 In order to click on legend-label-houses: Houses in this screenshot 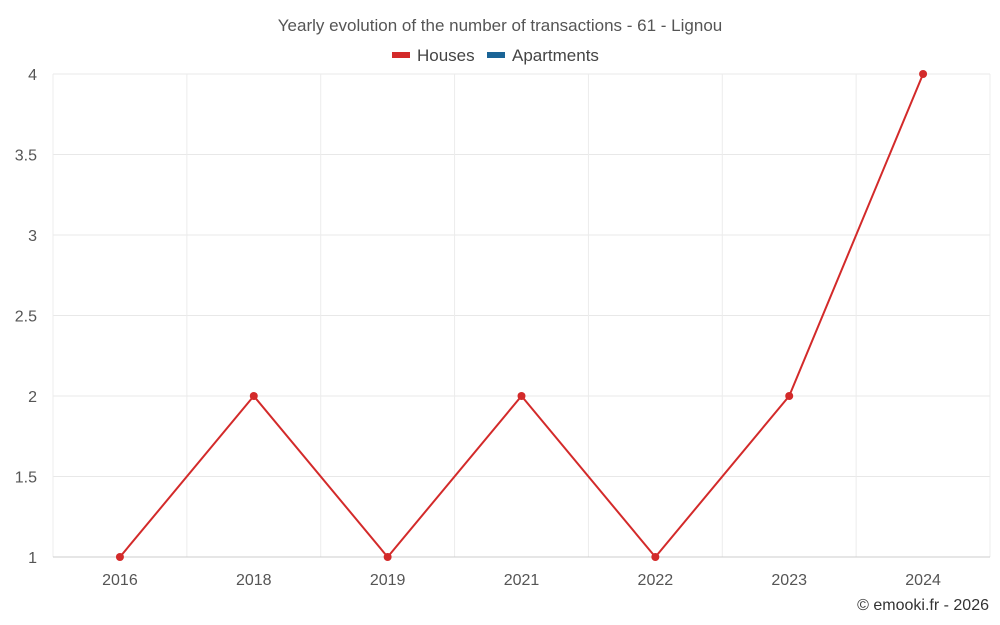, I will do `click(446, 55)`.